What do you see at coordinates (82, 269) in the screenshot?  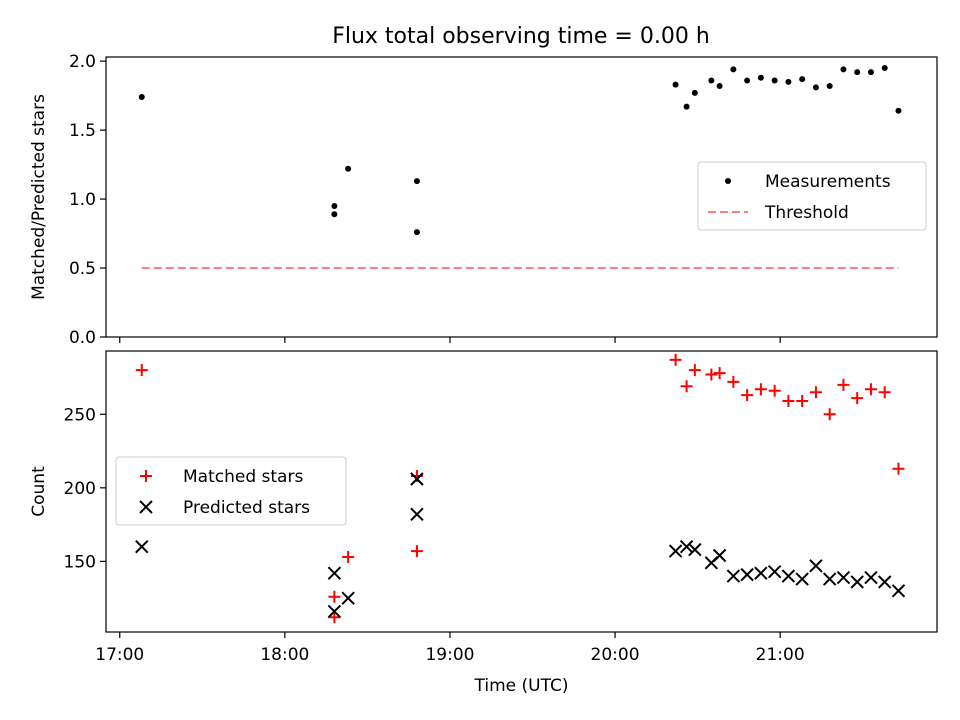 I see `y-tick-label: 0.5` at bounding box center [82, 269].